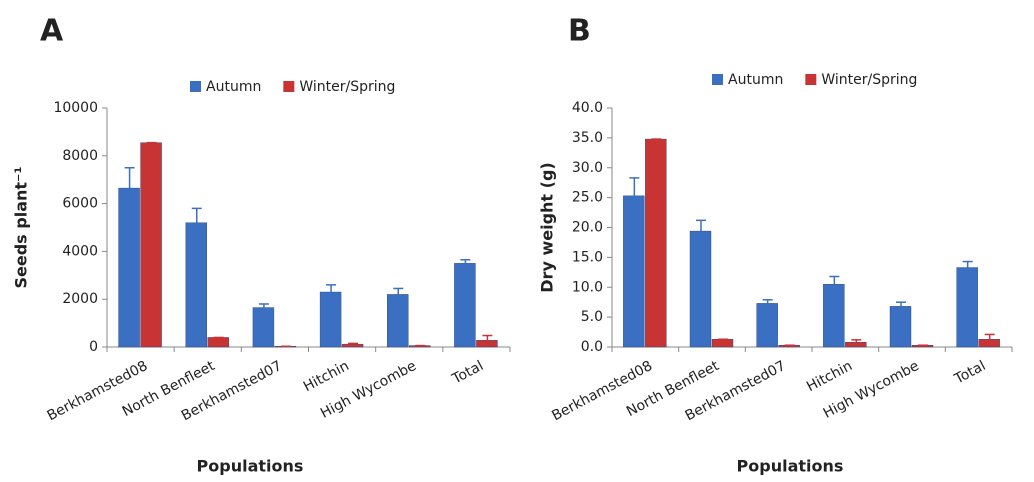 Image resolution: width=1034 pixels, height=482 pixels. I want to click on panel-label: A, so click(52, 31).